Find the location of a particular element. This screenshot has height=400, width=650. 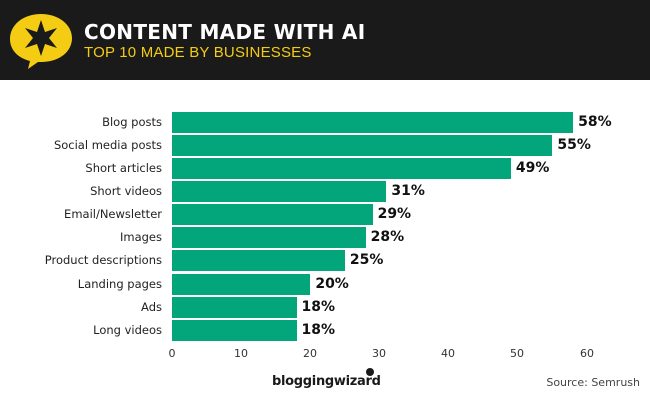

value-label: 58% is located at coordinates (595, 122).